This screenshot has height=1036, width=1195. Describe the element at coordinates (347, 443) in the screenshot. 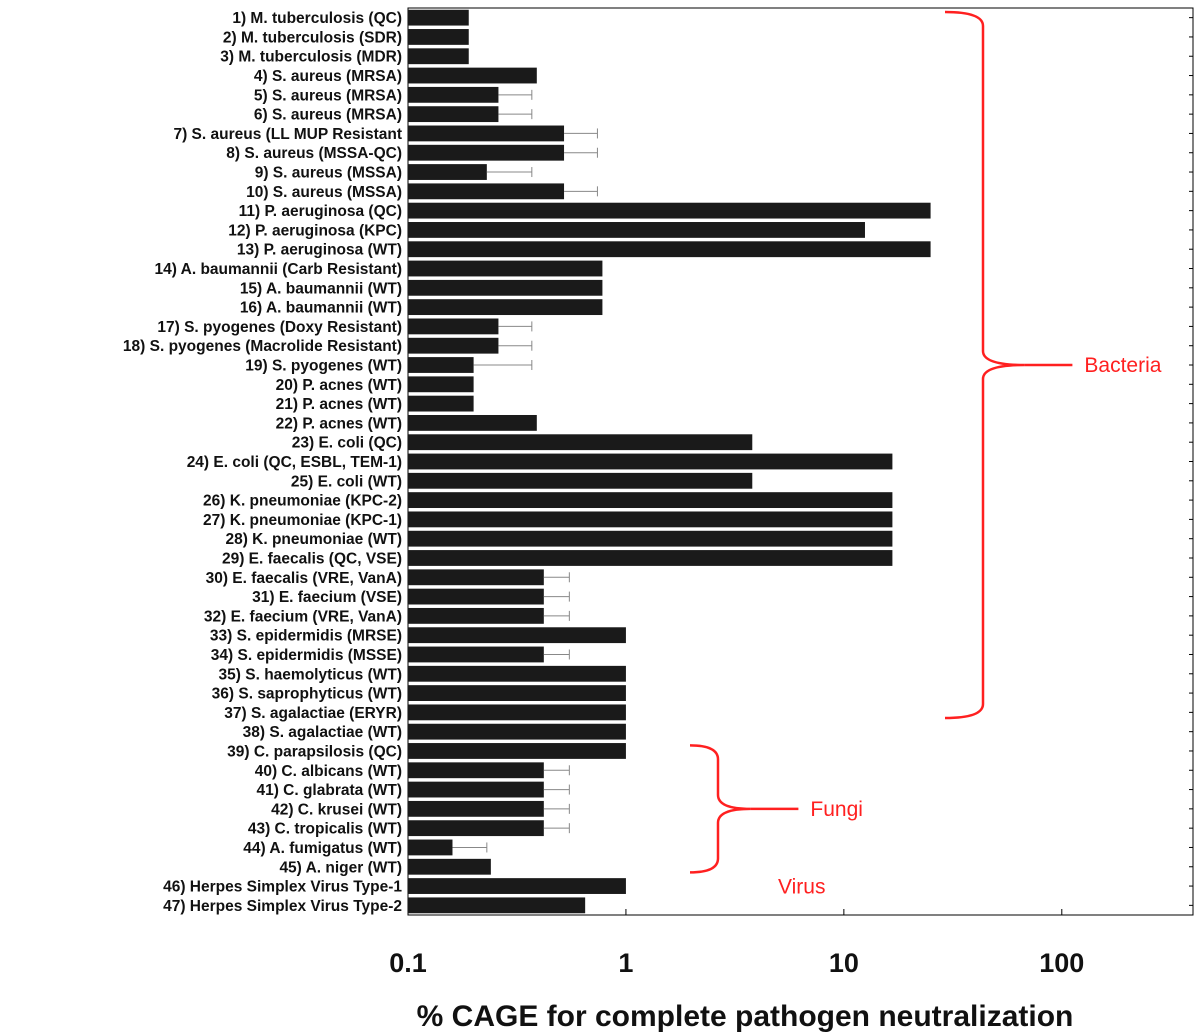

I see `category-label: 23) E. coli (QC)` at that location.